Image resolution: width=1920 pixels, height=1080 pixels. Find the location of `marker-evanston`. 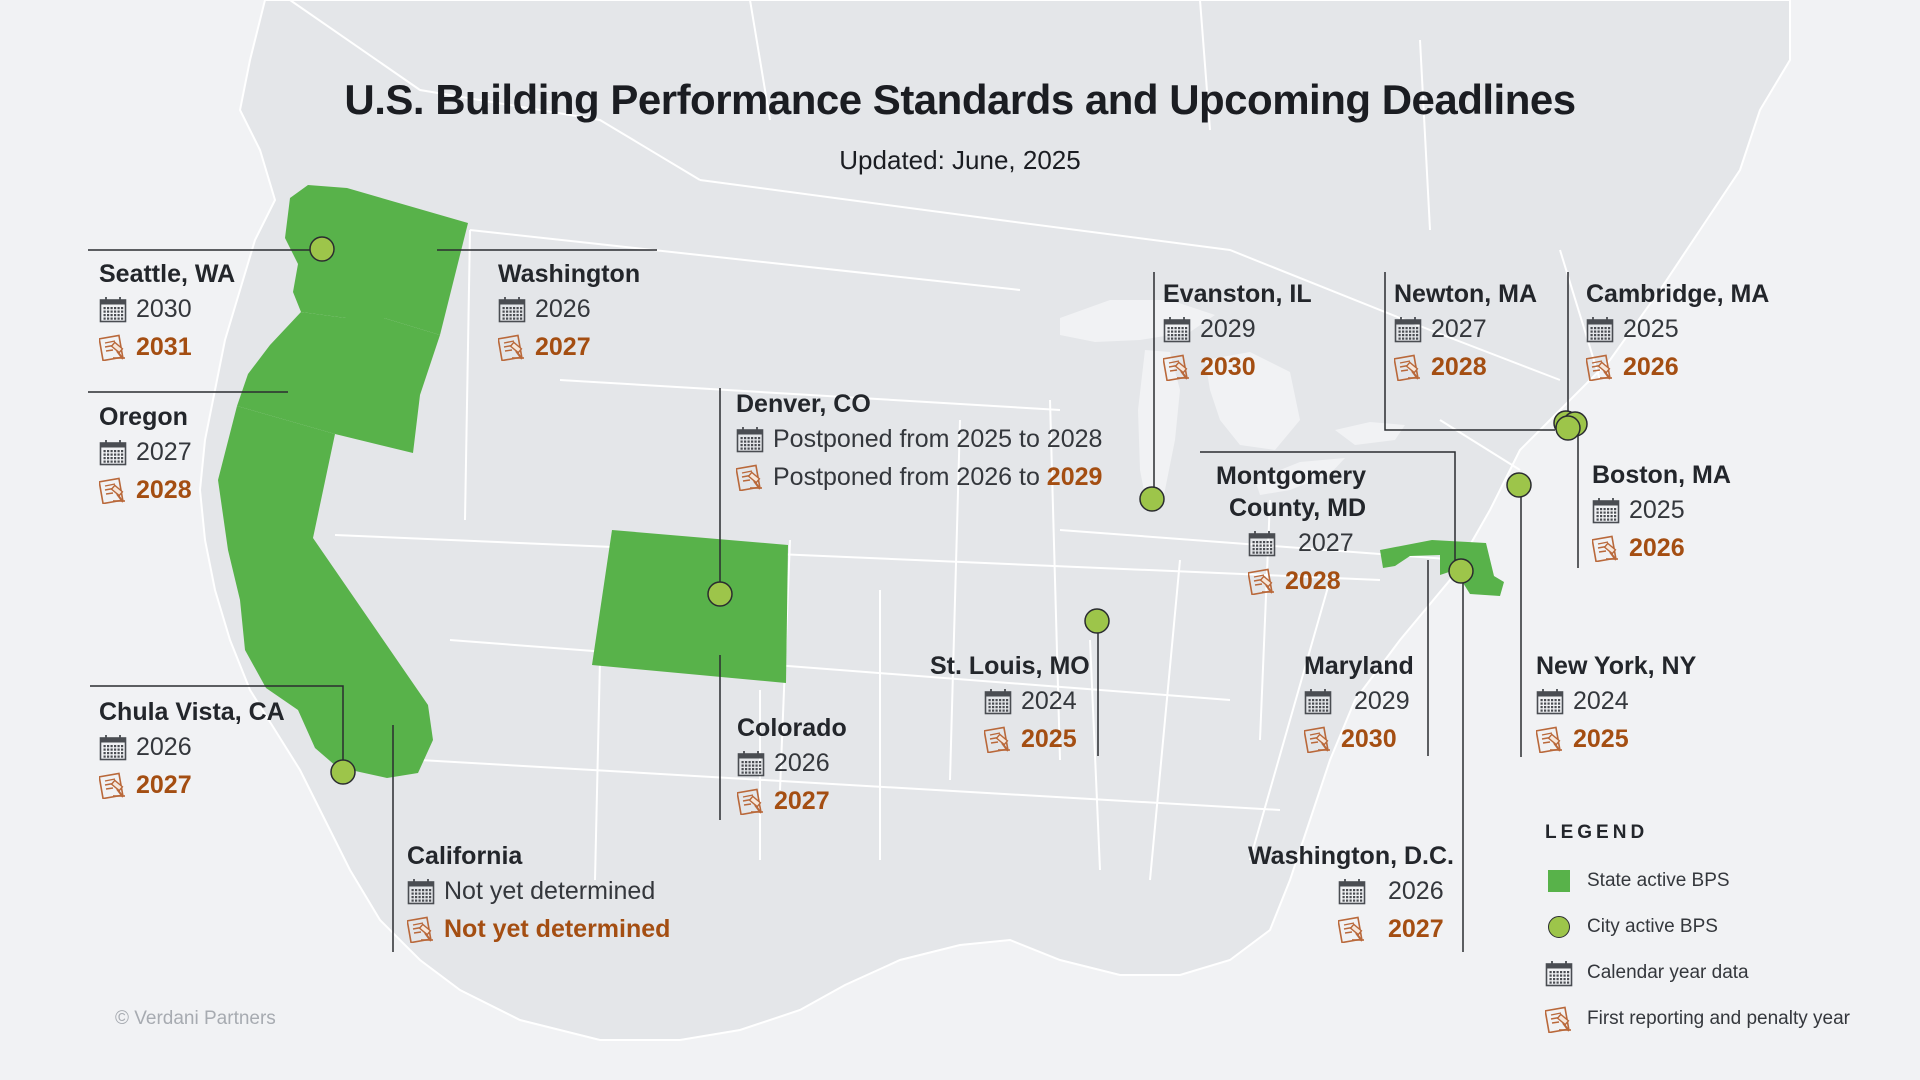

marker-evanston is located at coordinates (1152, 499).